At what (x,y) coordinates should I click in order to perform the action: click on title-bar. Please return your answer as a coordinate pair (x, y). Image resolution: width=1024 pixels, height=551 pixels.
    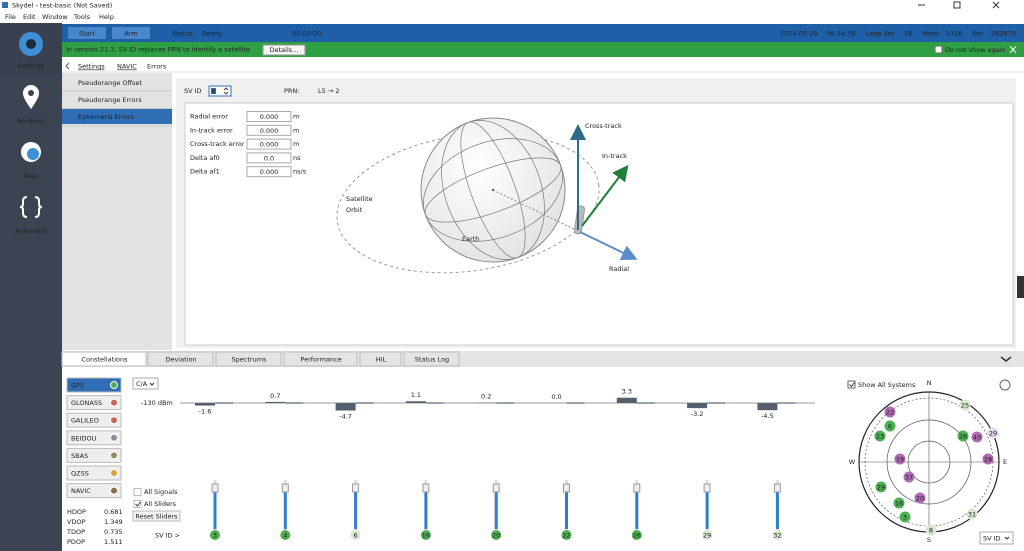
    Looking at the image, I should click on (512, 5).